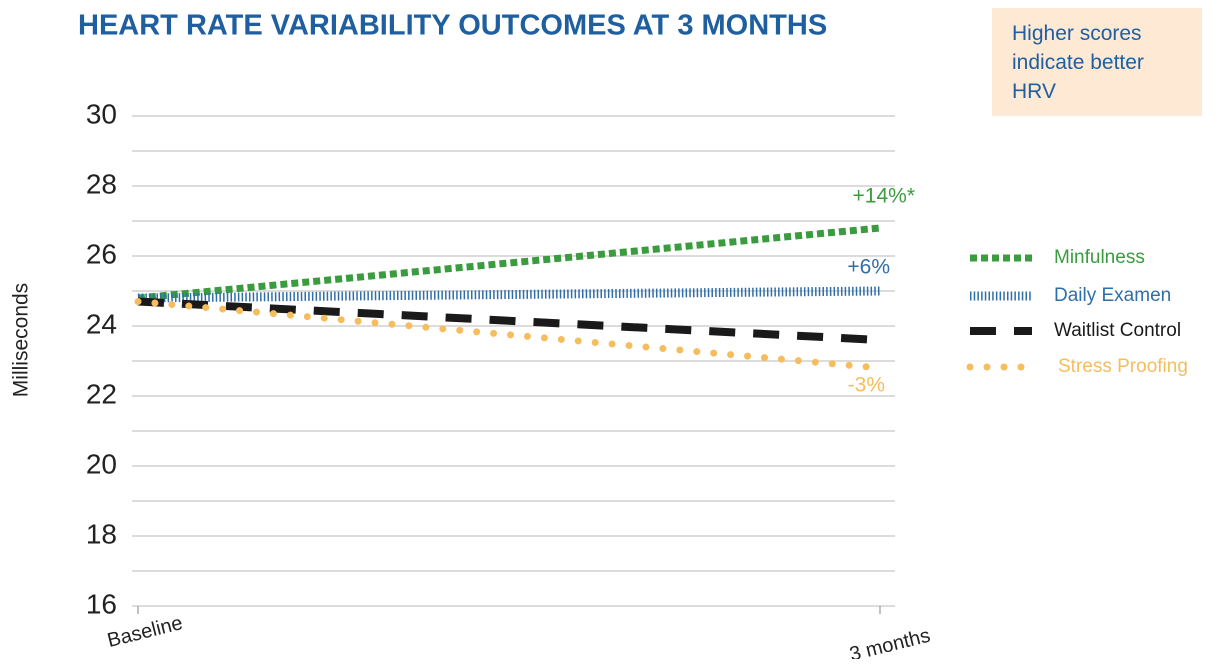 Image resolution: width=1220 pixels, height=664 pixels. I want to click on x-tick-label: Baseline, so click(145, 632).